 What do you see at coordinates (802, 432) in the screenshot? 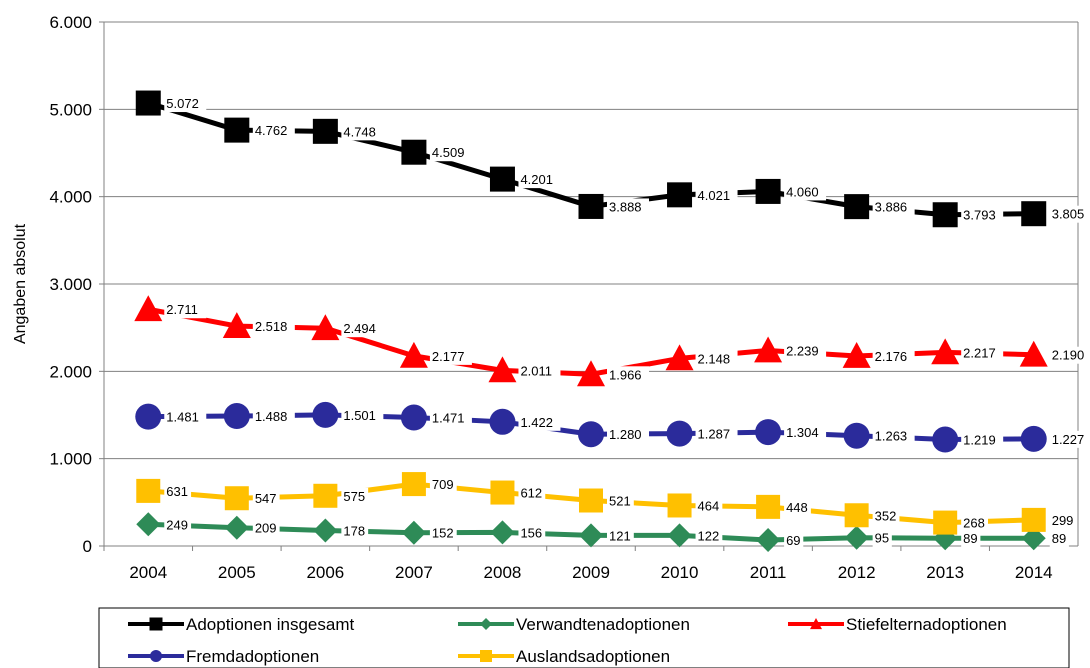
I see `data-label: 1.304` at bounding box center [802, 432].